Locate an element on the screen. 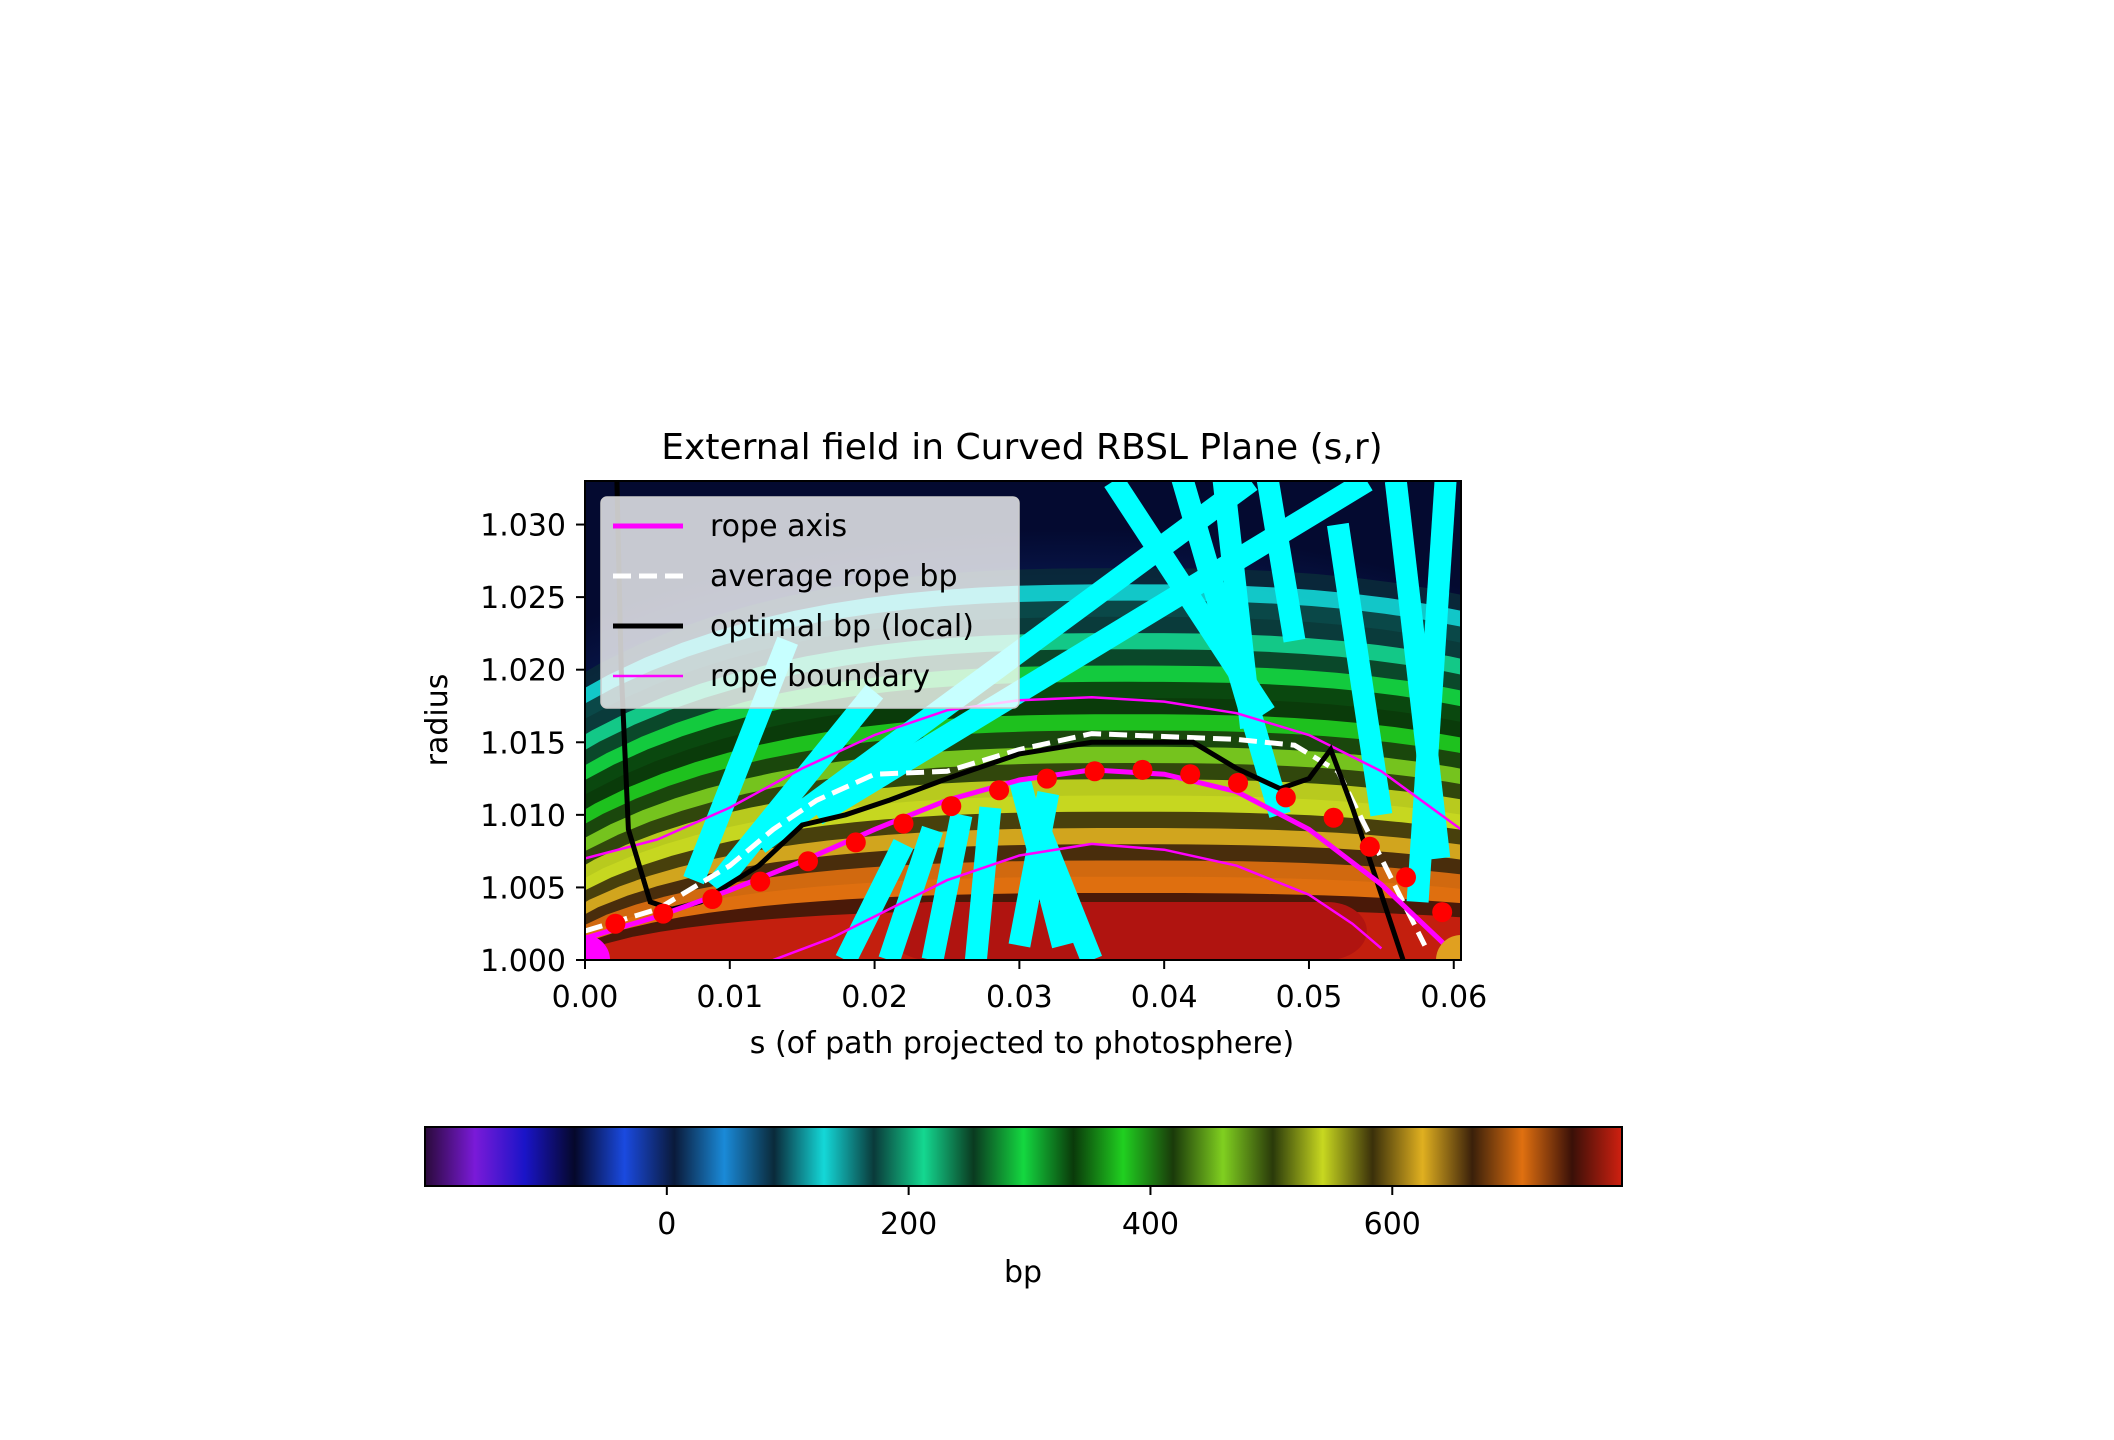  legend-label: rope boundary is located at coordinates (820, 676).